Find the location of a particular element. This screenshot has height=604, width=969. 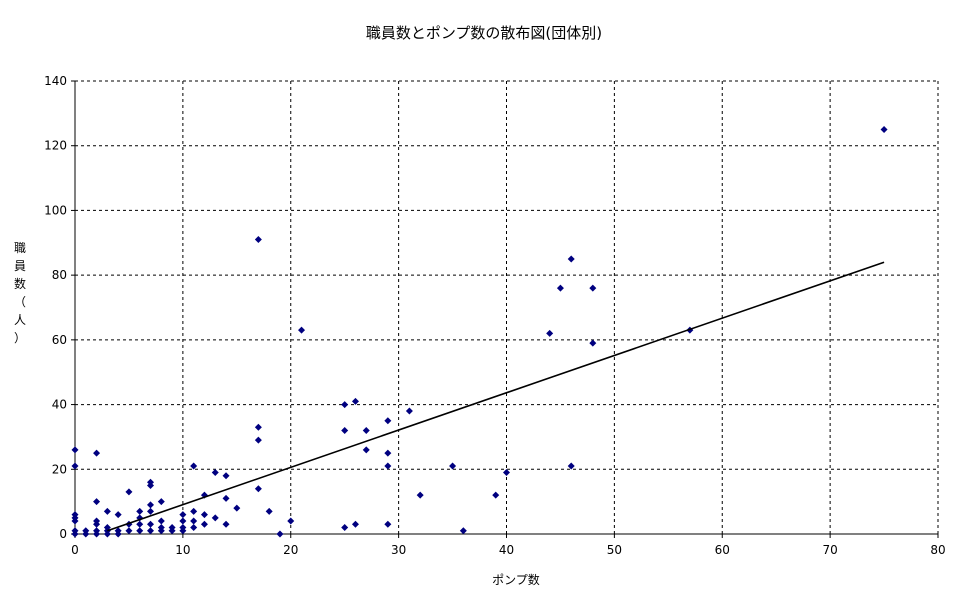

y-axis-label: 職員数 （ 人 ） is located at coordinates (20, 293).